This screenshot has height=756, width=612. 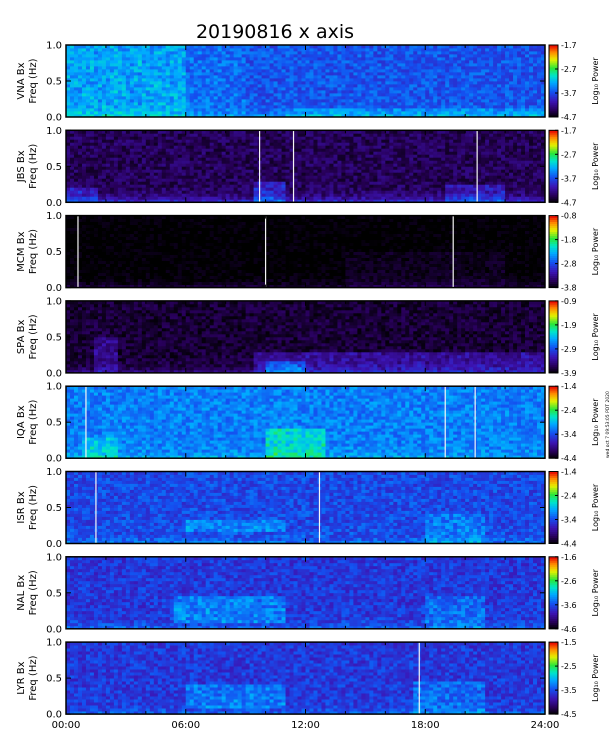 What do you see at coordinates (574, 422) in the screenshot?
I see `colorbar: -1.4 -2.4 -3.4 -4.4 Log₁₀ Power` at bounding box center [574, 422].